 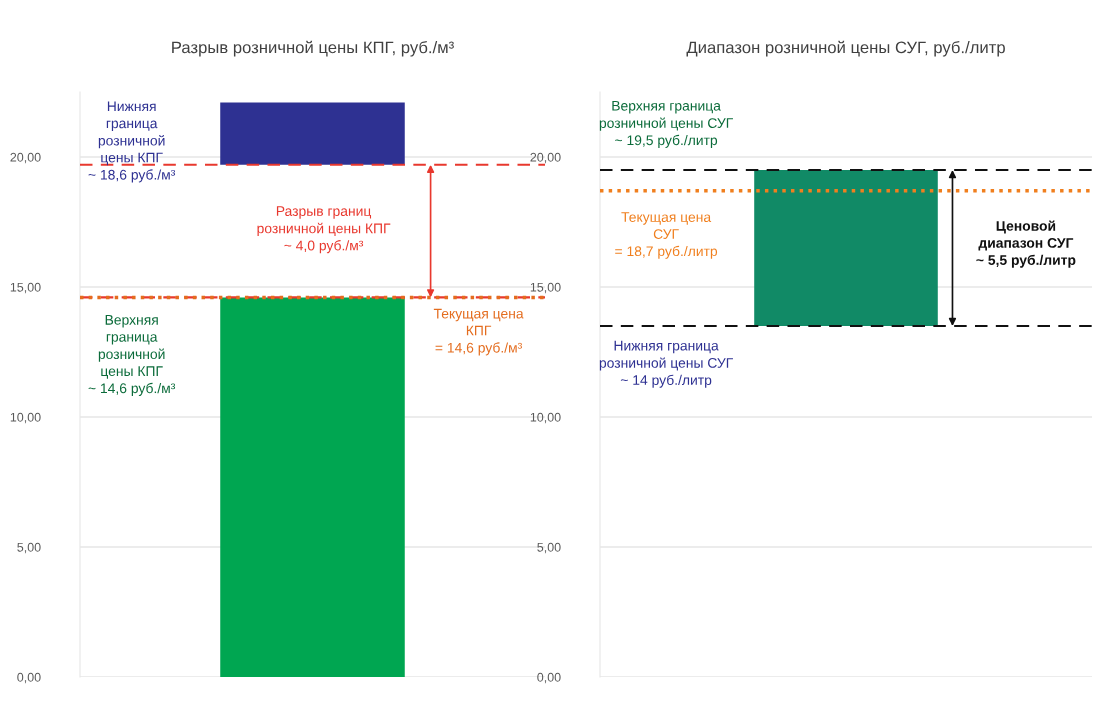 I want to click on annotation: Нижняя граница розничной цены КПГ ~ 18,6 руб./м³, so click(x=132, y=142).